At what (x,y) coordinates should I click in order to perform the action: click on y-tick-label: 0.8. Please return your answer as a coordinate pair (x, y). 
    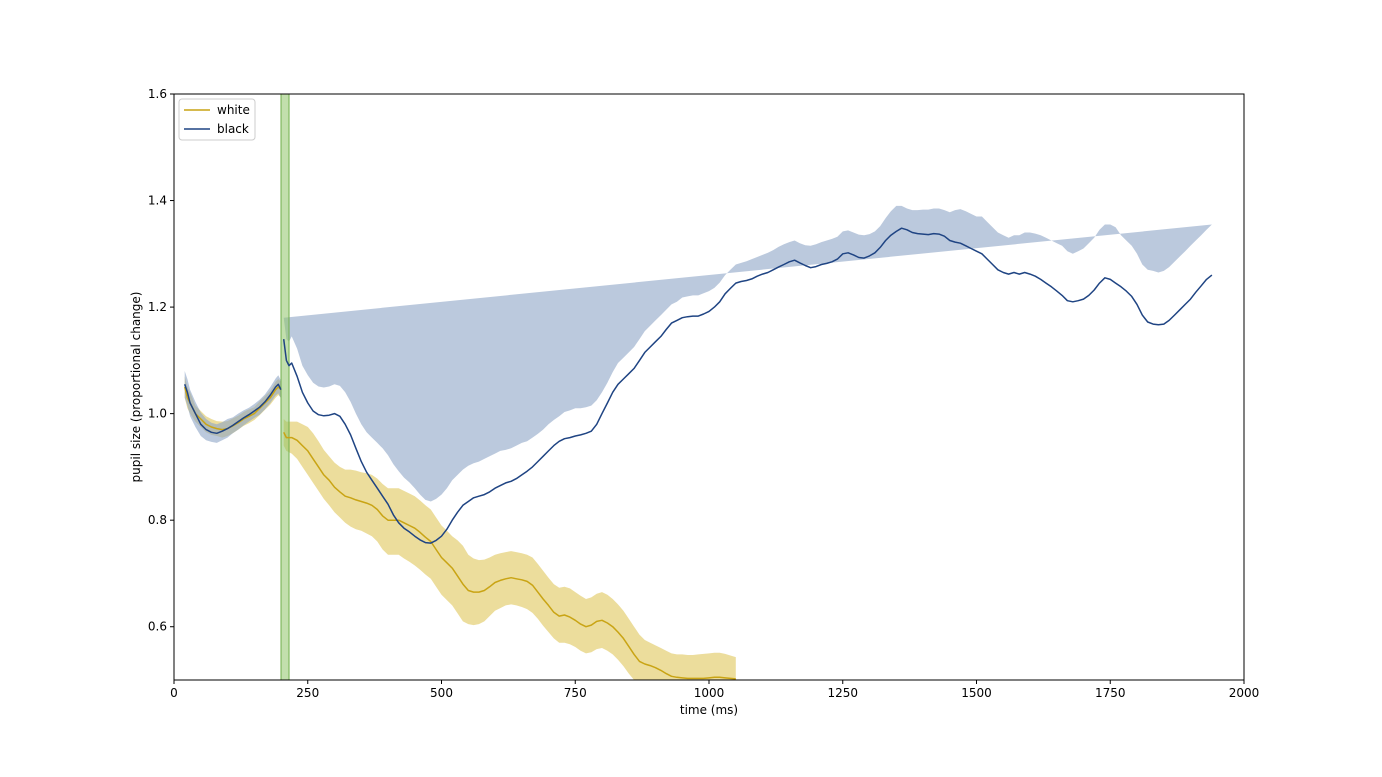
    Looking at the image, I should click on (157, 520).